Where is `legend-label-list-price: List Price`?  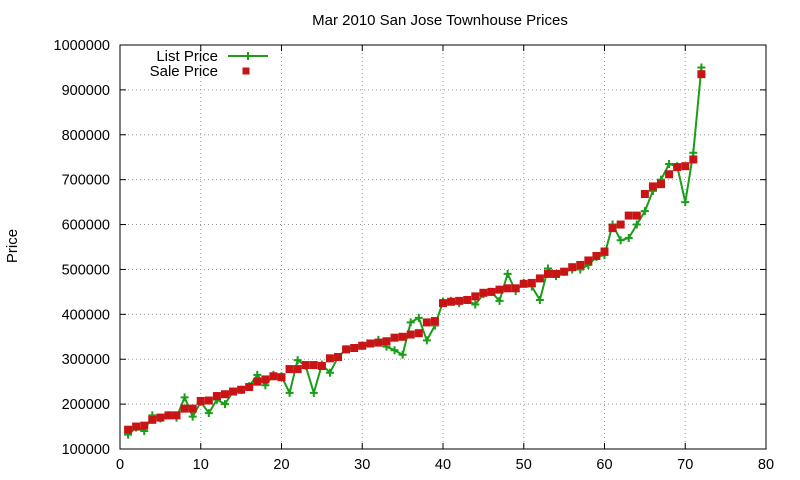
legend-label-list-price: List Price is located at coordinates (187, 56).